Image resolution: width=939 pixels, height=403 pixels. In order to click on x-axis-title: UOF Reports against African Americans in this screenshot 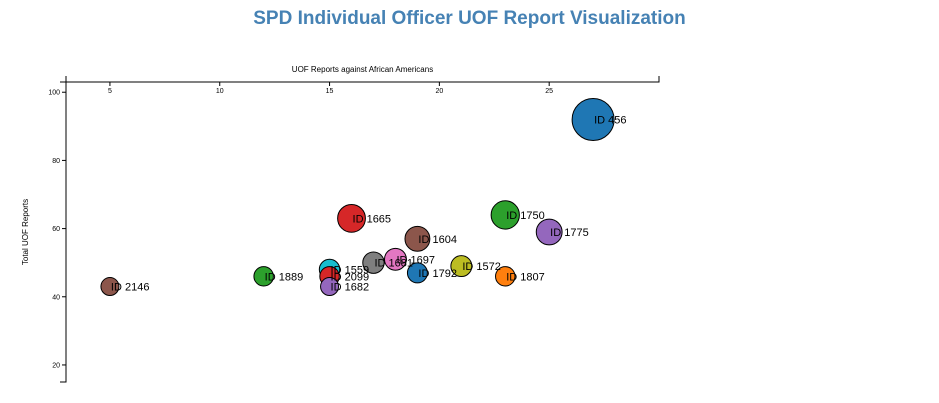, I will do `click(362, 69)`.